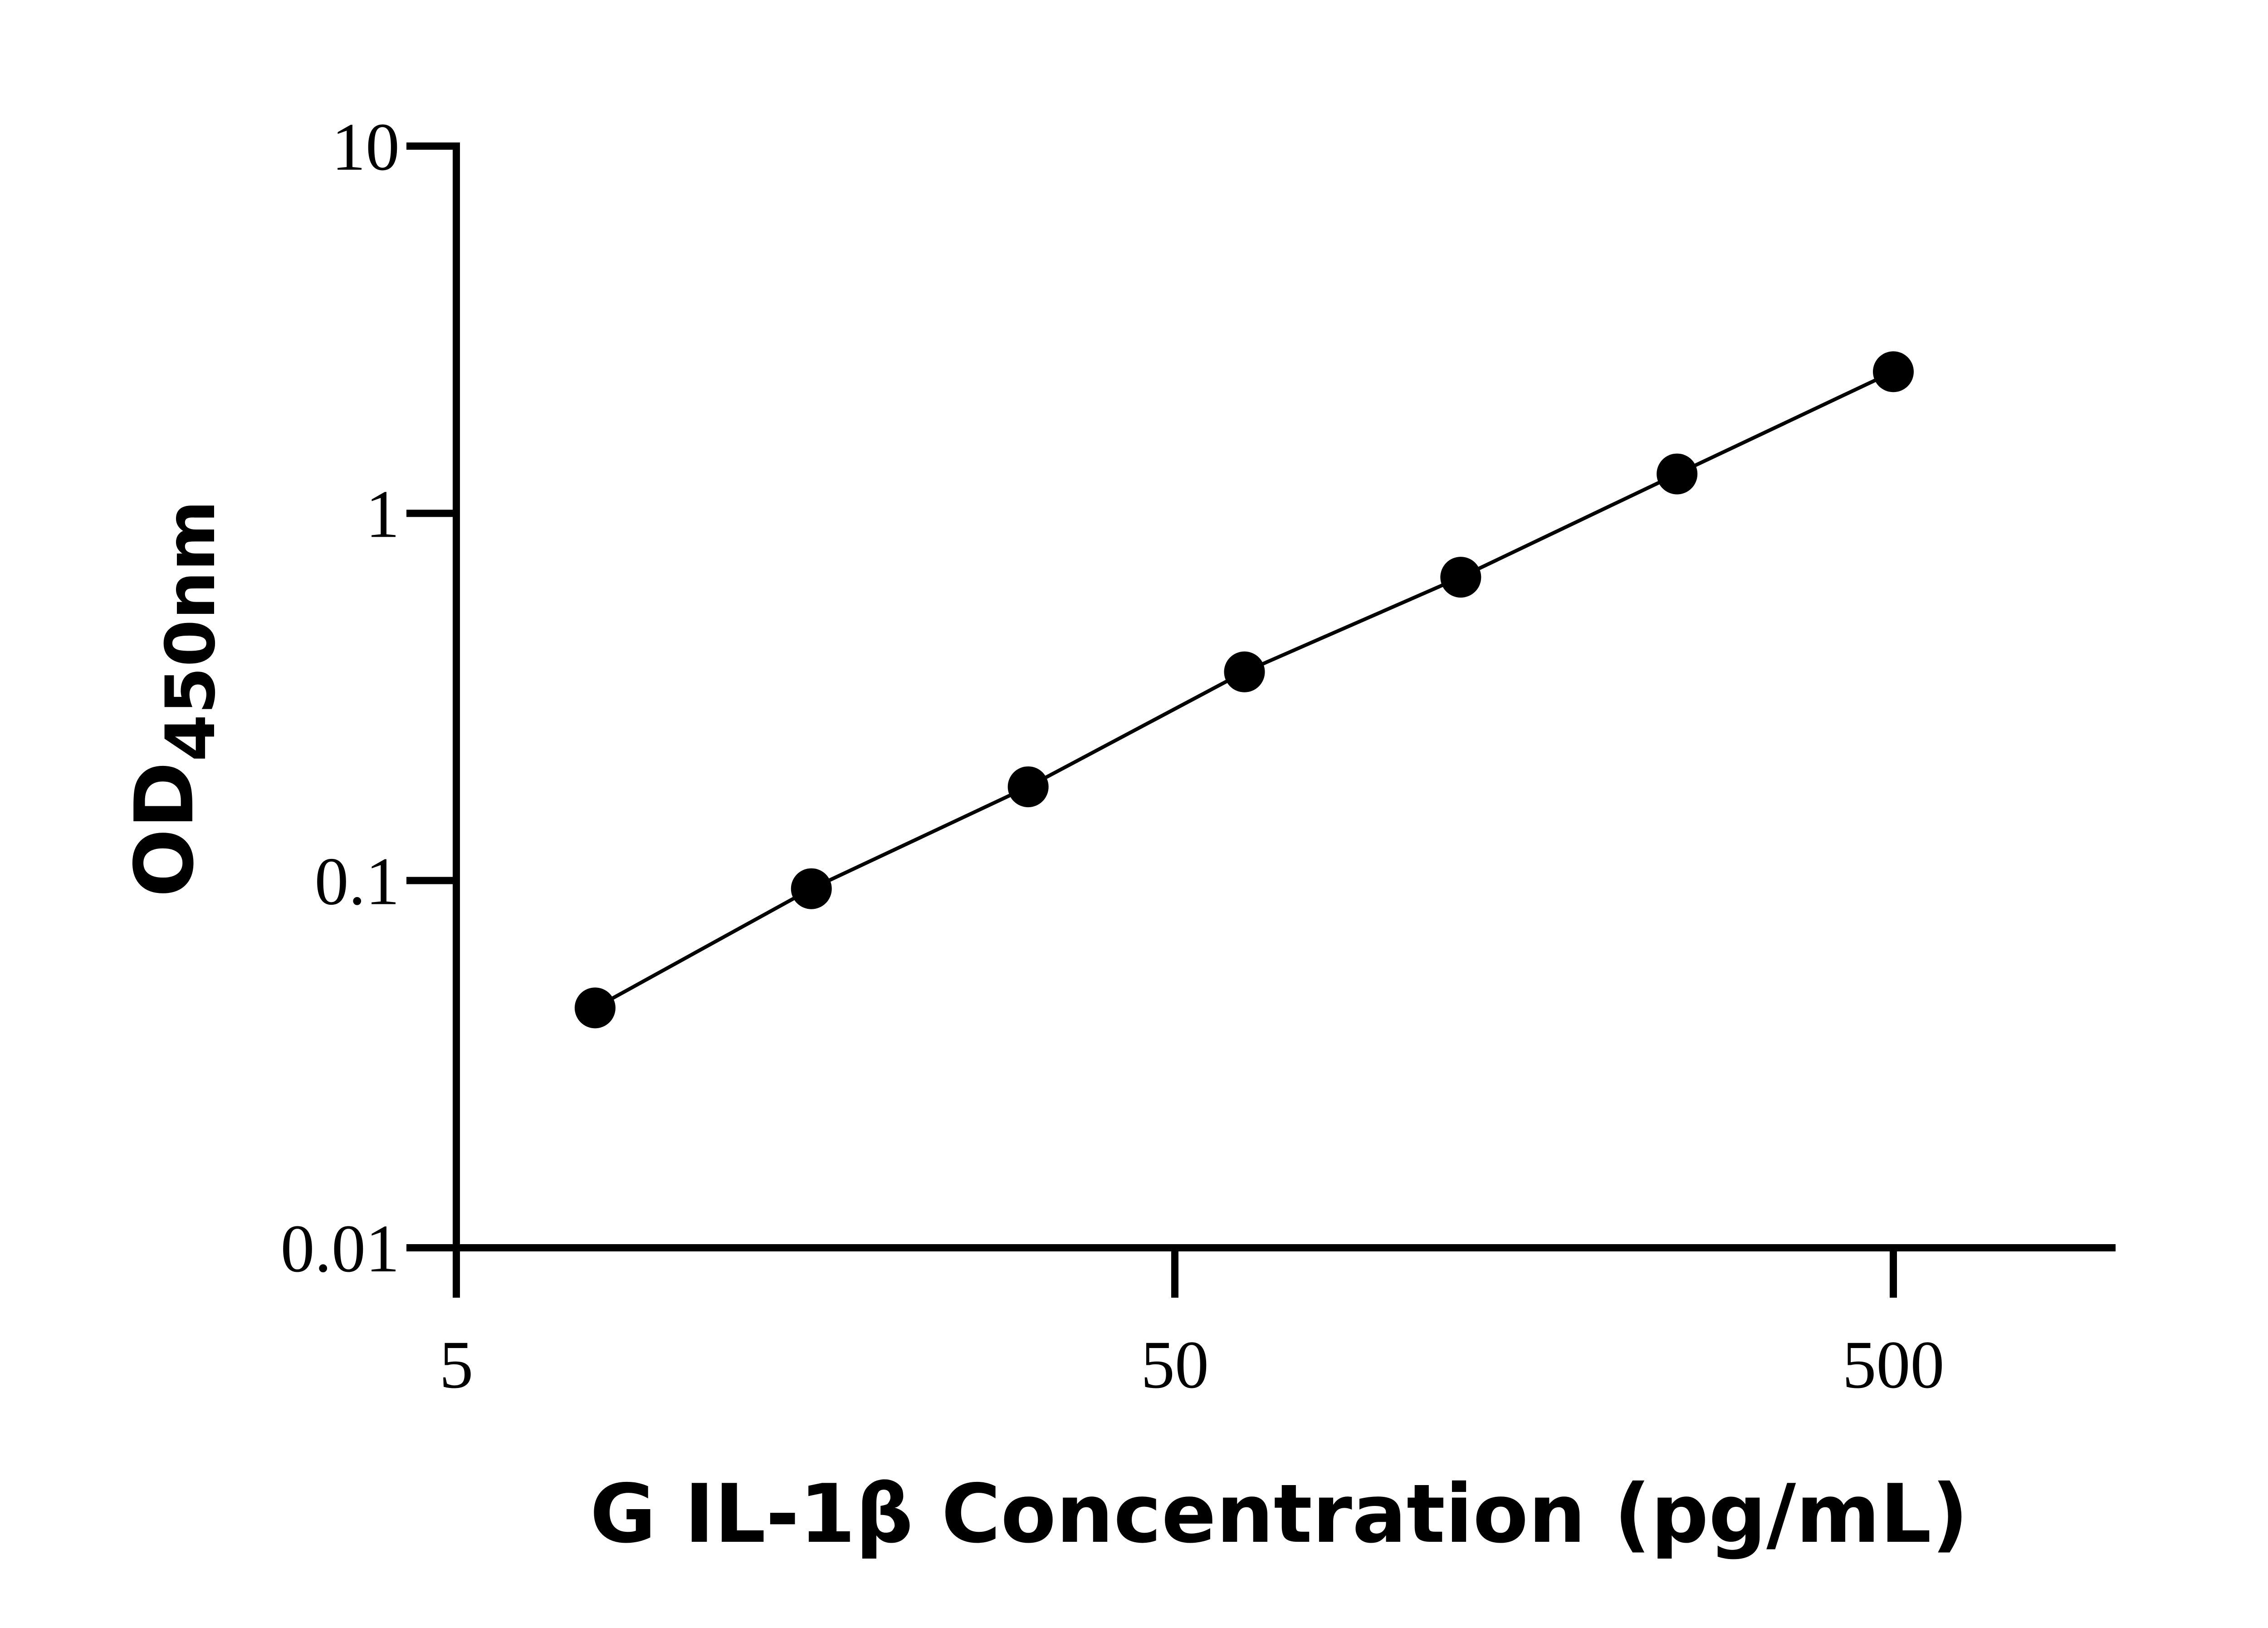  What do you see at coordinates (358, 881) in the screenshot?
I see `y-tick-label: 0.1` at bounding box center [358, 881].